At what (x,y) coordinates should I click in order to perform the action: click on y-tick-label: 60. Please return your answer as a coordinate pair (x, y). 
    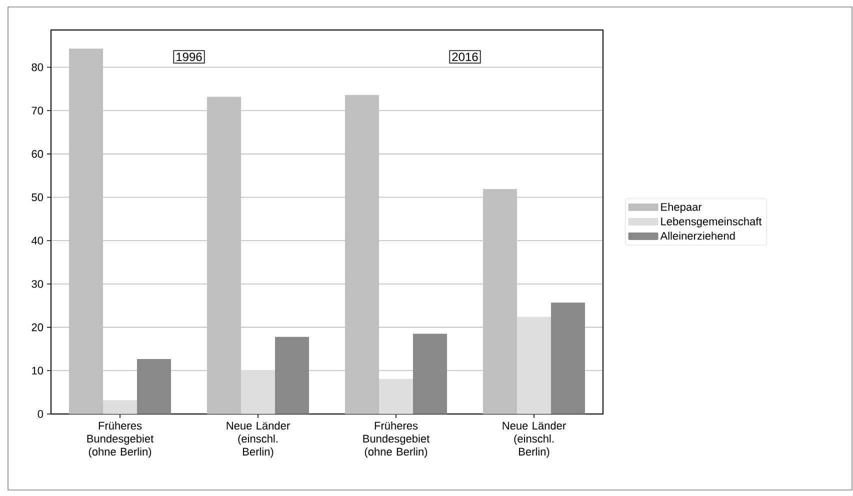
    Looking at the image, I should click on (38, 154).